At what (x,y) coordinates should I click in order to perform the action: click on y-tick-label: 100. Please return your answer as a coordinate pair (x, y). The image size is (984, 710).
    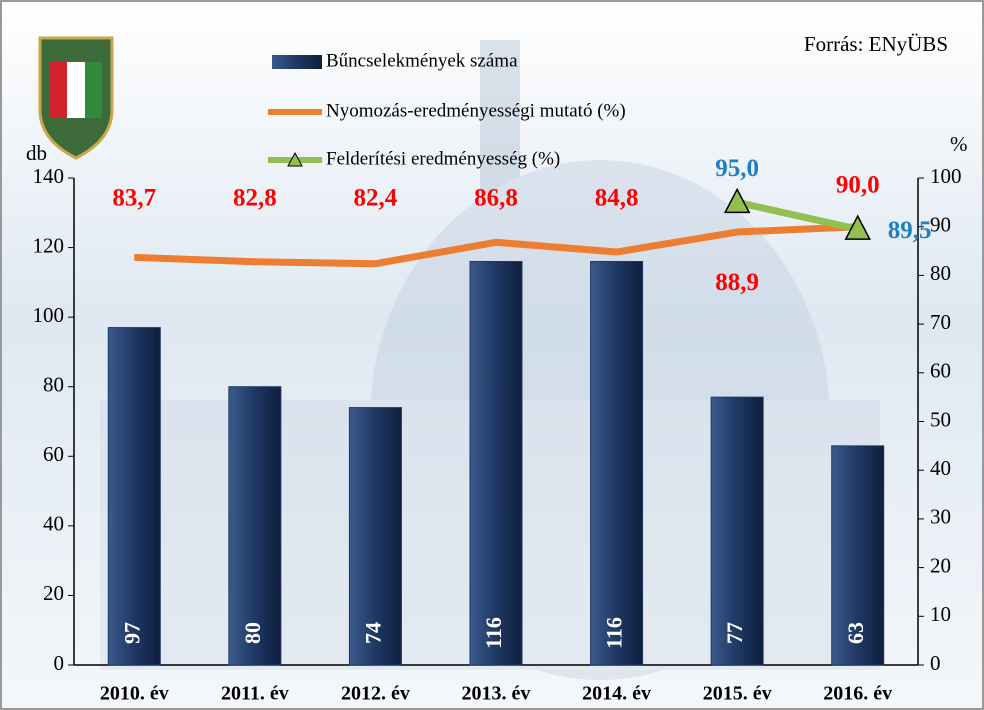
    Looking at the image, I should click on (49, 315).